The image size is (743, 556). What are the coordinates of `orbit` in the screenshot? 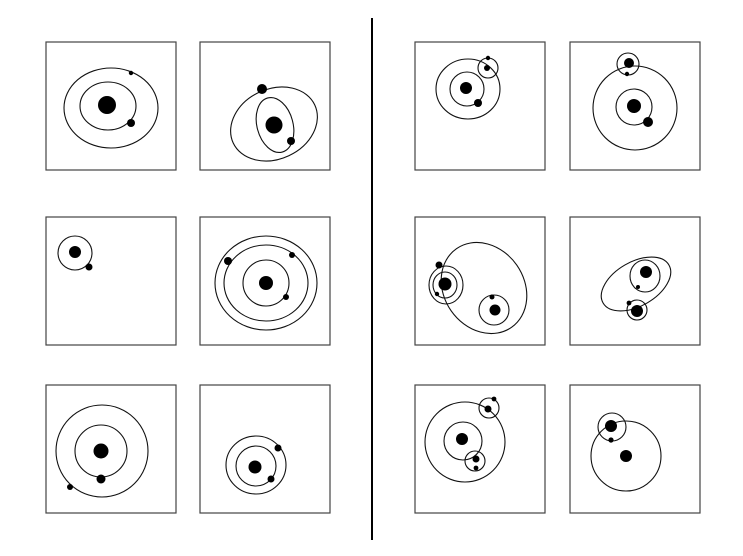 It's located at (75, 253).